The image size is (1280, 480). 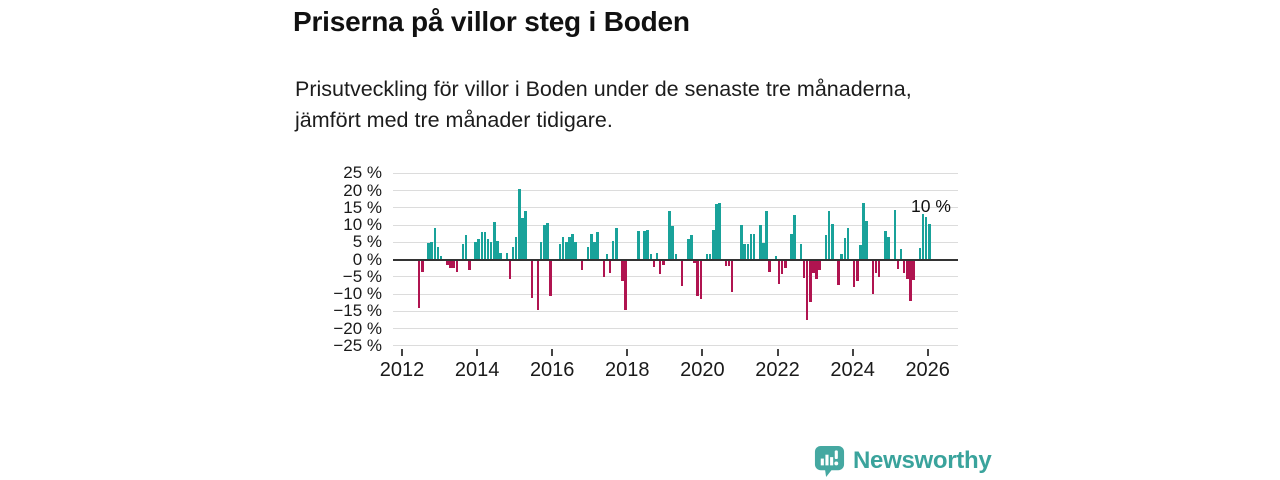 What do you see at coordinates (362, 276) in the screenshot?
I see `y-axis-tick-label: −5 %` at bounding box center [362, 276].